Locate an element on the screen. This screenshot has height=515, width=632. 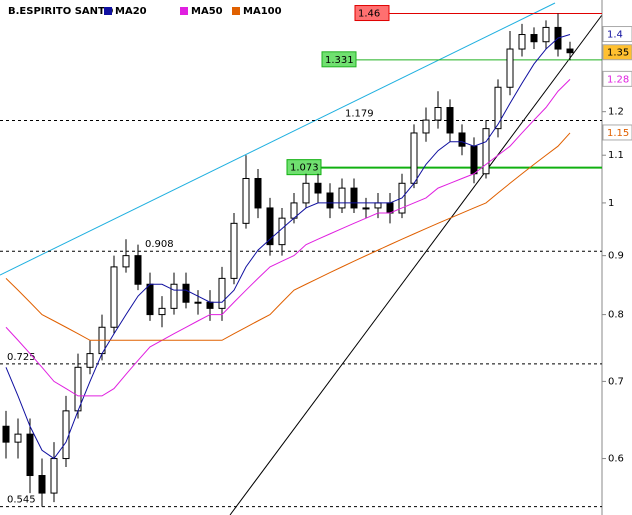
y-tick-label: 1.1 is located at coordinates (616, 155).